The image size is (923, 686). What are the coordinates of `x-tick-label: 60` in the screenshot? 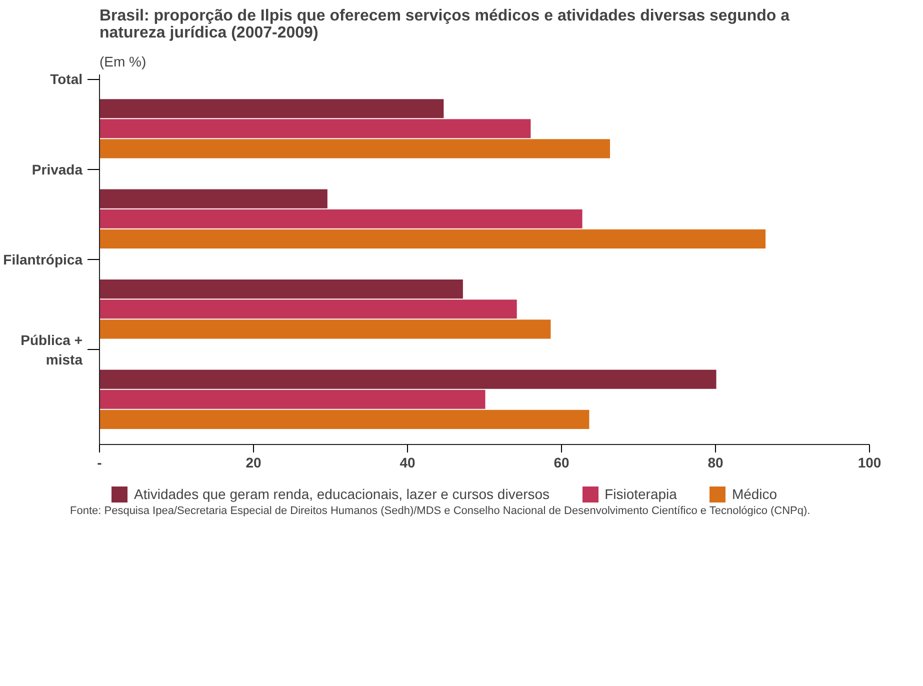 It's located at (562, 462).